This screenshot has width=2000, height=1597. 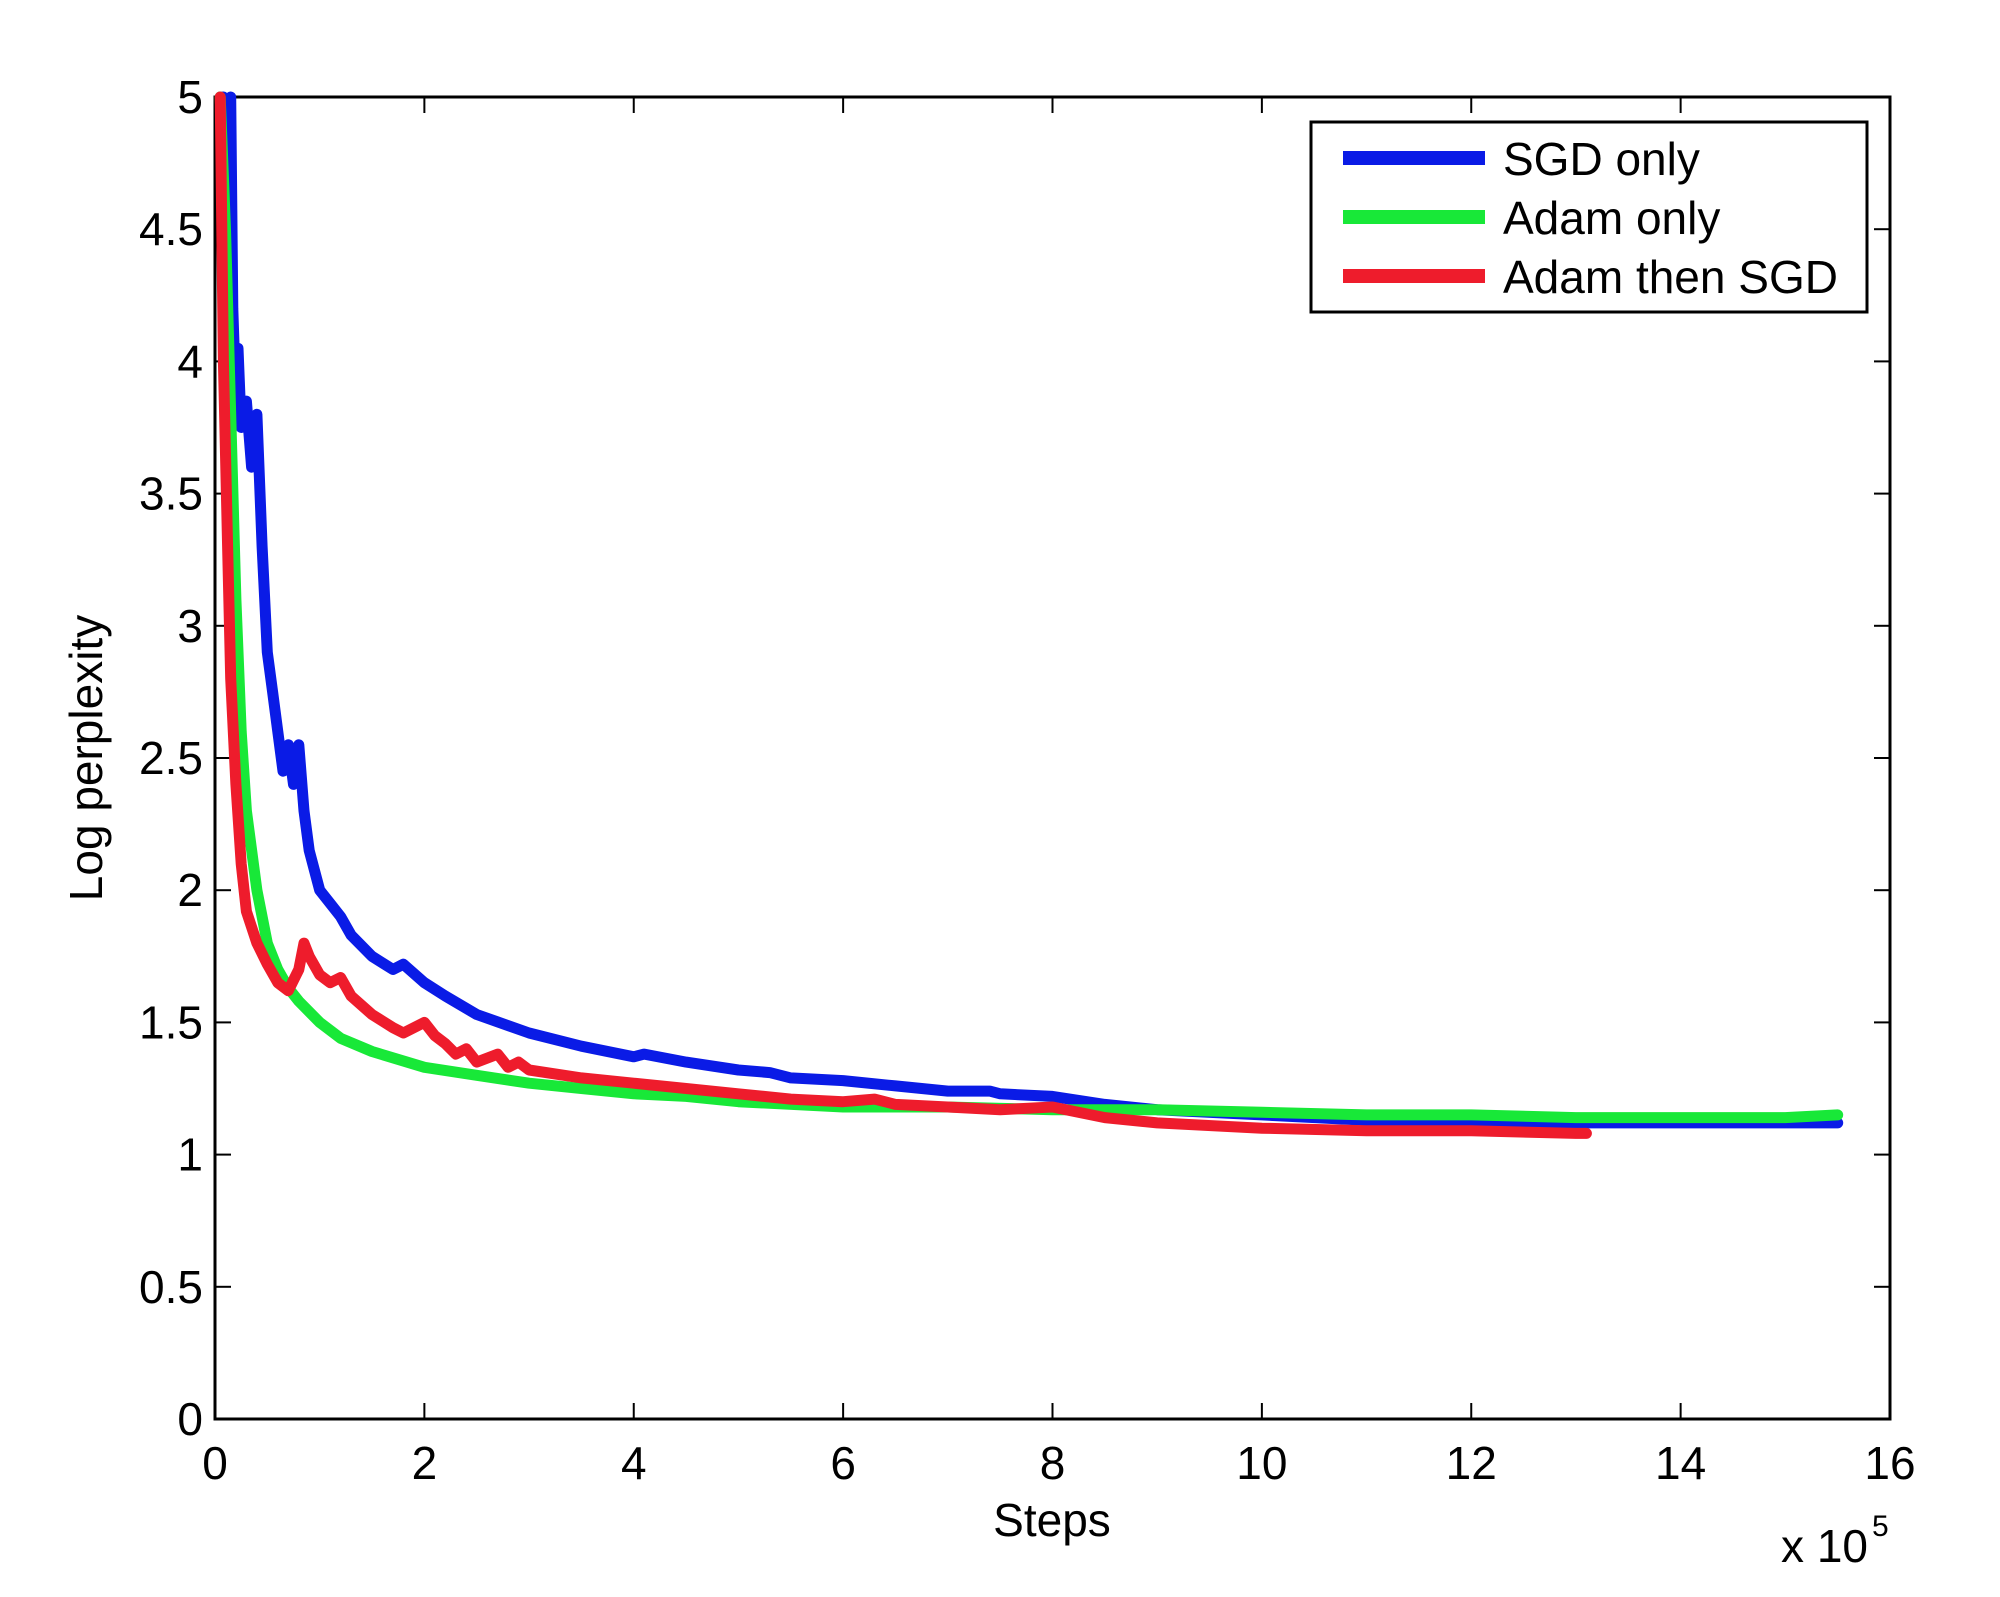 I want to click on y-tick-label: 2.5, so click(x=171, y=758).